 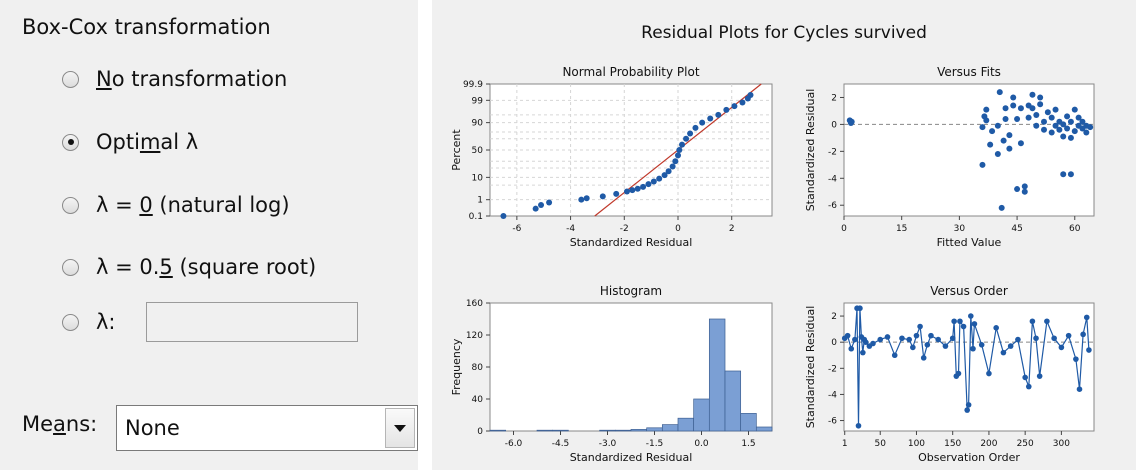 I want to click on histogram-title: Histogram, so click(x=631, y=291).